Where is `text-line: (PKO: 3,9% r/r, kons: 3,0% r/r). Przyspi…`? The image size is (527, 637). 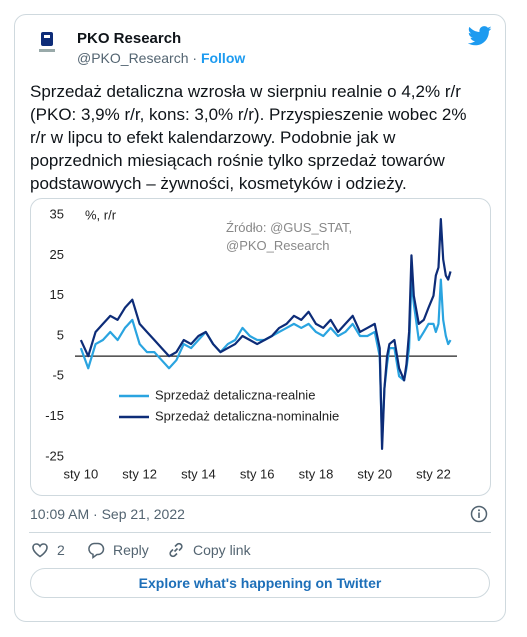
text-line: (PKO: 3,9% r/r, kons: 3,0% r/r). Przyspi… is located at coordinates (248, 114).